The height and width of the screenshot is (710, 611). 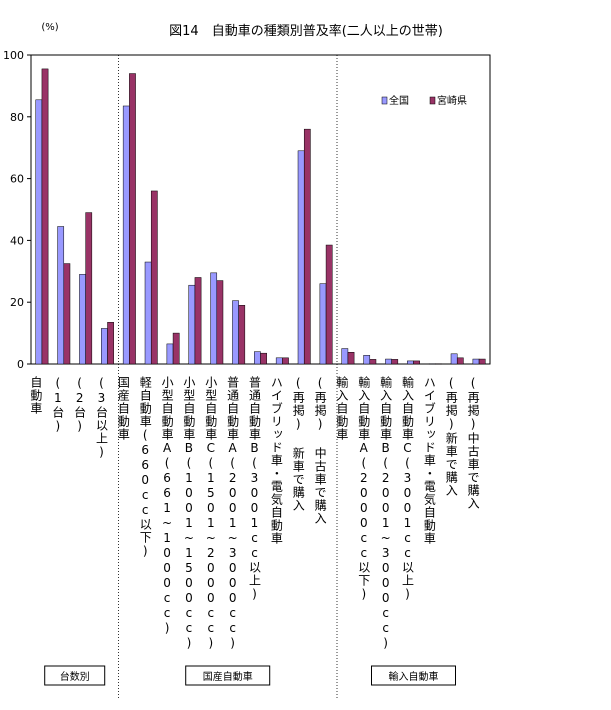 I want to click on x-tick-label: 輸入自動車, so click(x=342, y=408).